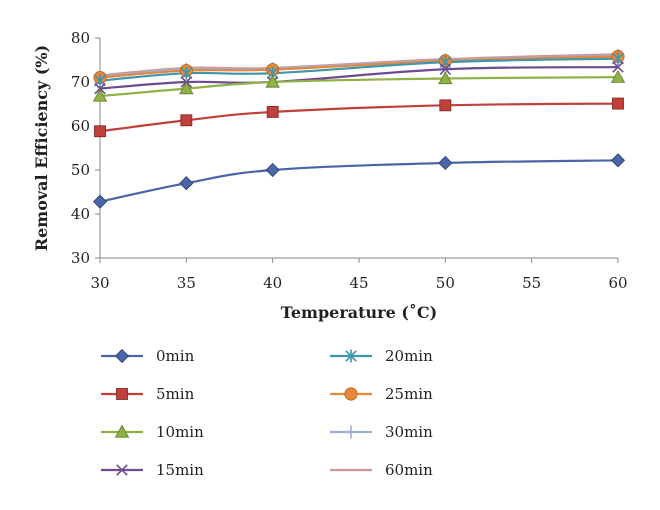 This screenshot has height=510, width=660. Describe the element at coordinates (359, 312) in the screenshot. I see `x-axis-title: Temperature (˚C)` at that location.